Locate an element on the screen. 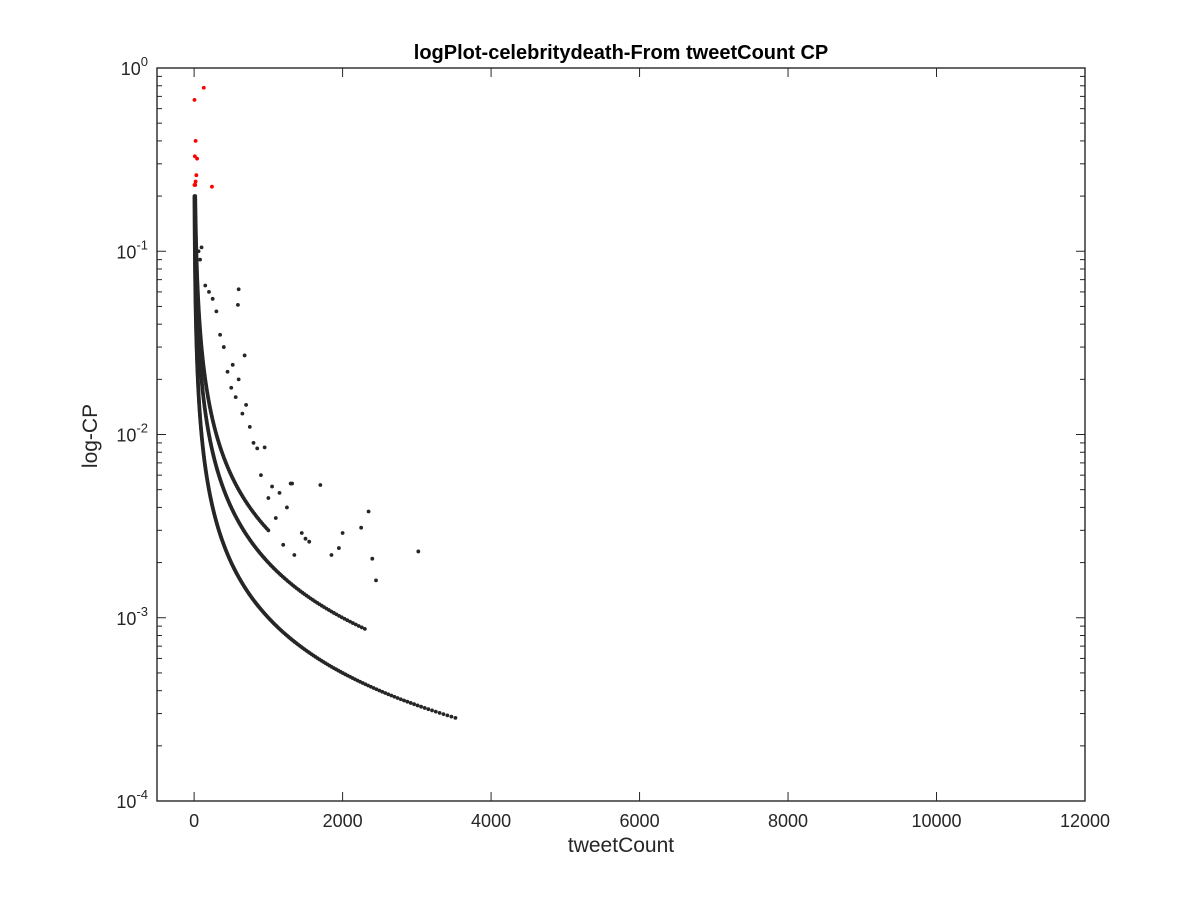 The image size is (1200, 900). y-tick-label: 10⁻³ is located at coordinates (132, 616).